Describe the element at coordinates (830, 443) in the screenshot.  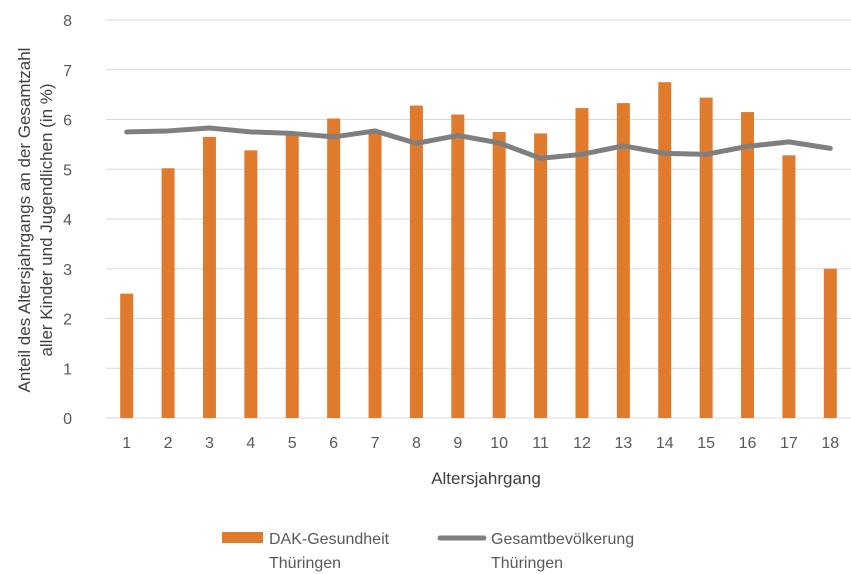
I see `x-tick-label: 18` at that location.